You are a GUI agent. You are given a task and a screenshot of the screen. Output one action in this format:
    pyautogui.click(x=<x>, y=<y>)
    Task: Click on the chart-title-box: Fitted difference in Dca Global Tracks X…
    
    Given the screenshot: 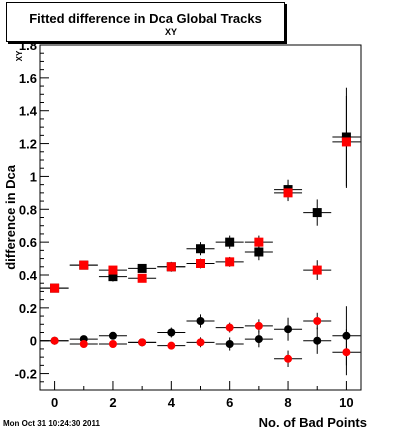 What is the action you would take?
    pyautogui.click(x=145, y=22)
    